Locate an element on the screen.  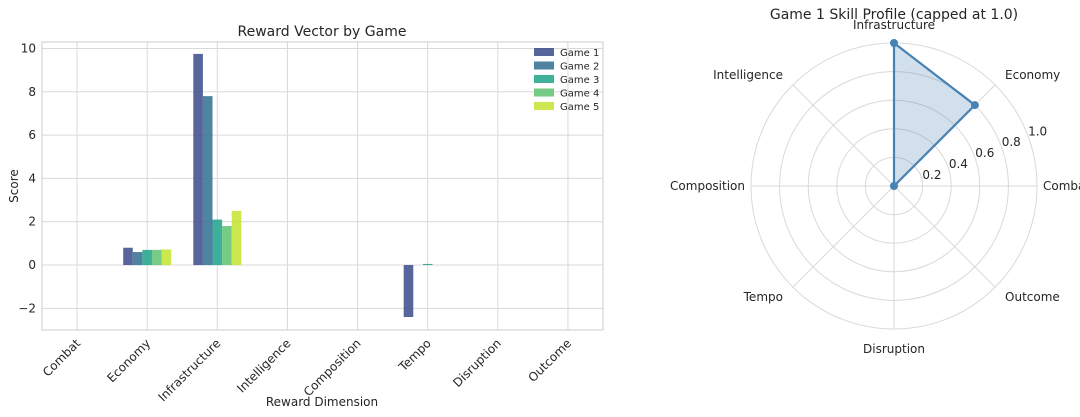
x-tick-label-outcome: Outcome is located at coordinates (549, 360).